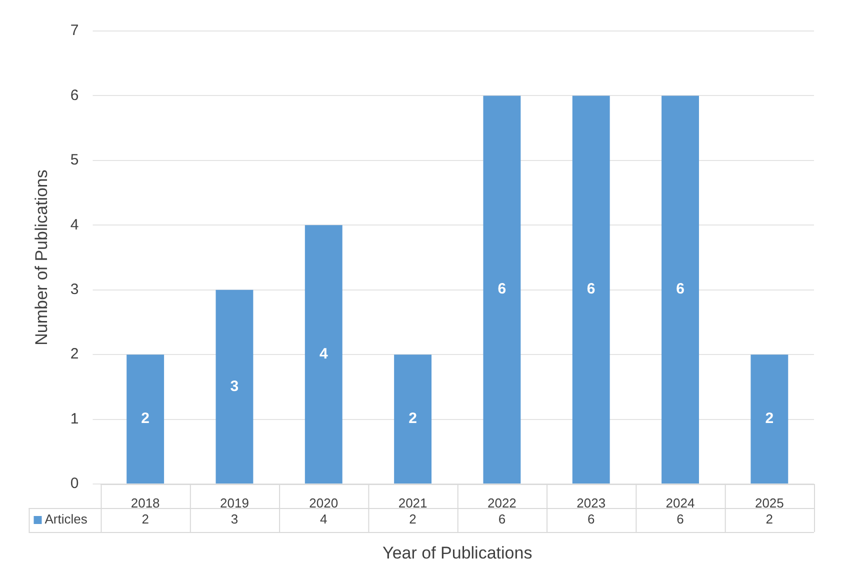 The image size is (842, 580). I want to click on data-label: 3, so click(234, 386).